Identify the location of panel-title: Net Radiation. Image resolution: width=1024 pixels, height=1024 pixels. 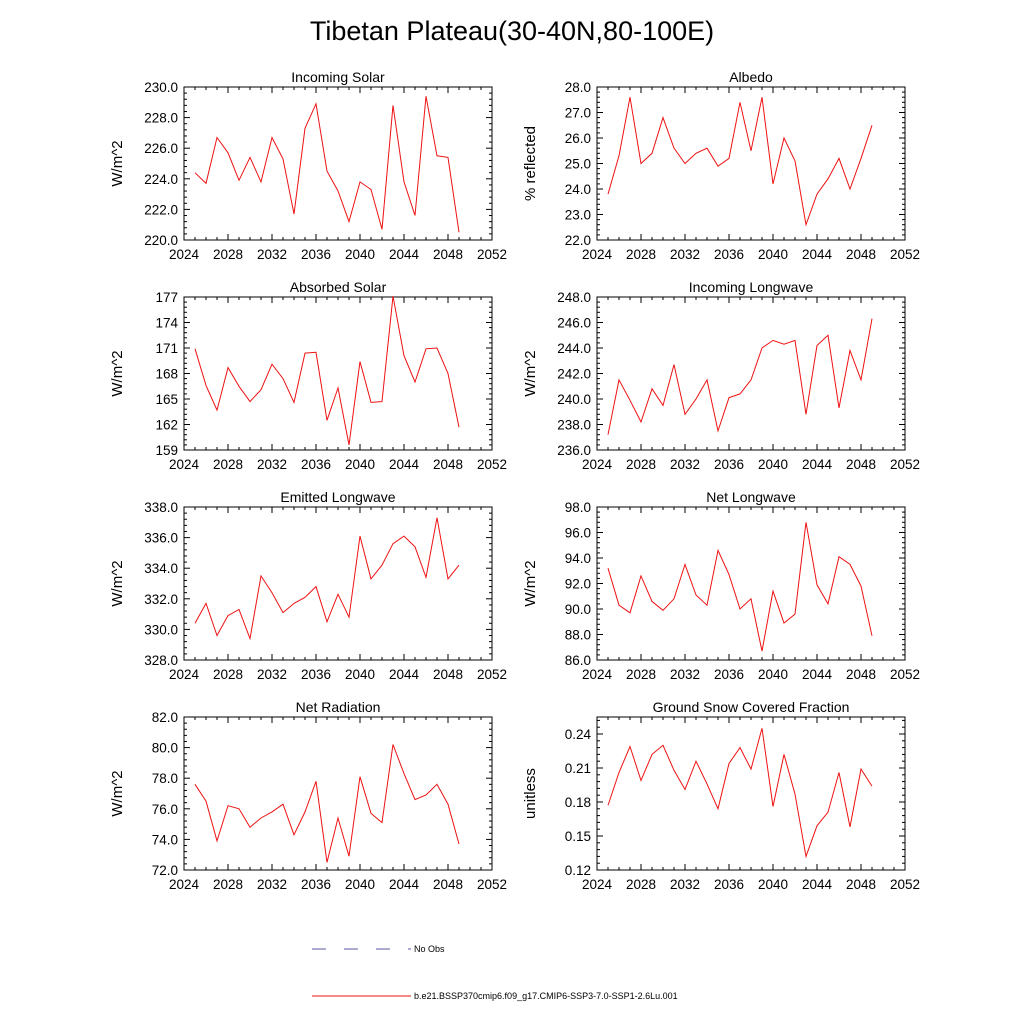
(338, 707).